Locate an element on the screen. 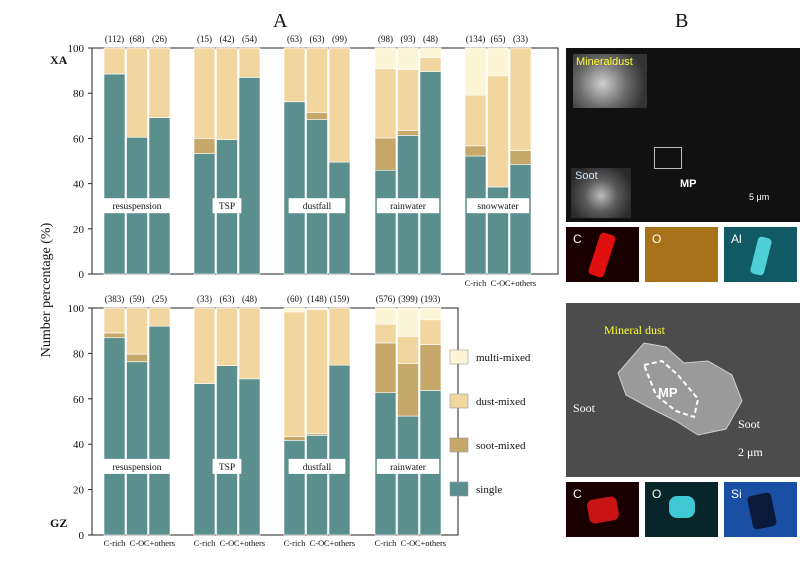  eds-map-c-2: C is located at coordinates (602, 509).